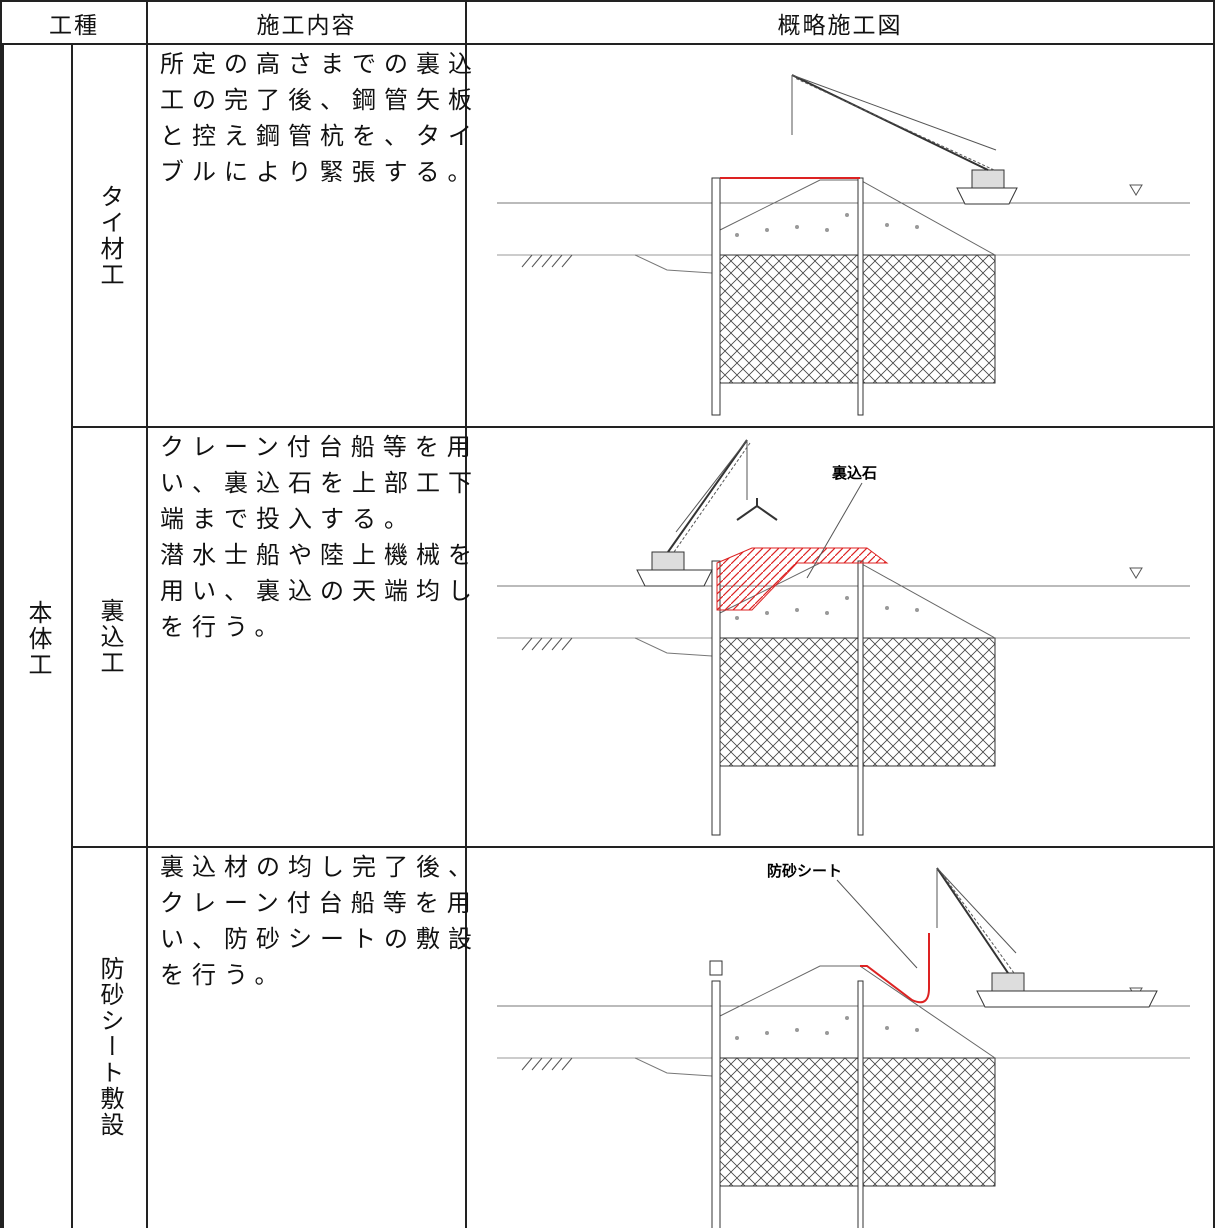 The height and width of the screenshot is (1228, 1215). I want to click on content-cell: 裏込材の均し完了後、 クレーン付台船等を用 い、防砂シートの敷設 を行う。, so click(314, 1038).